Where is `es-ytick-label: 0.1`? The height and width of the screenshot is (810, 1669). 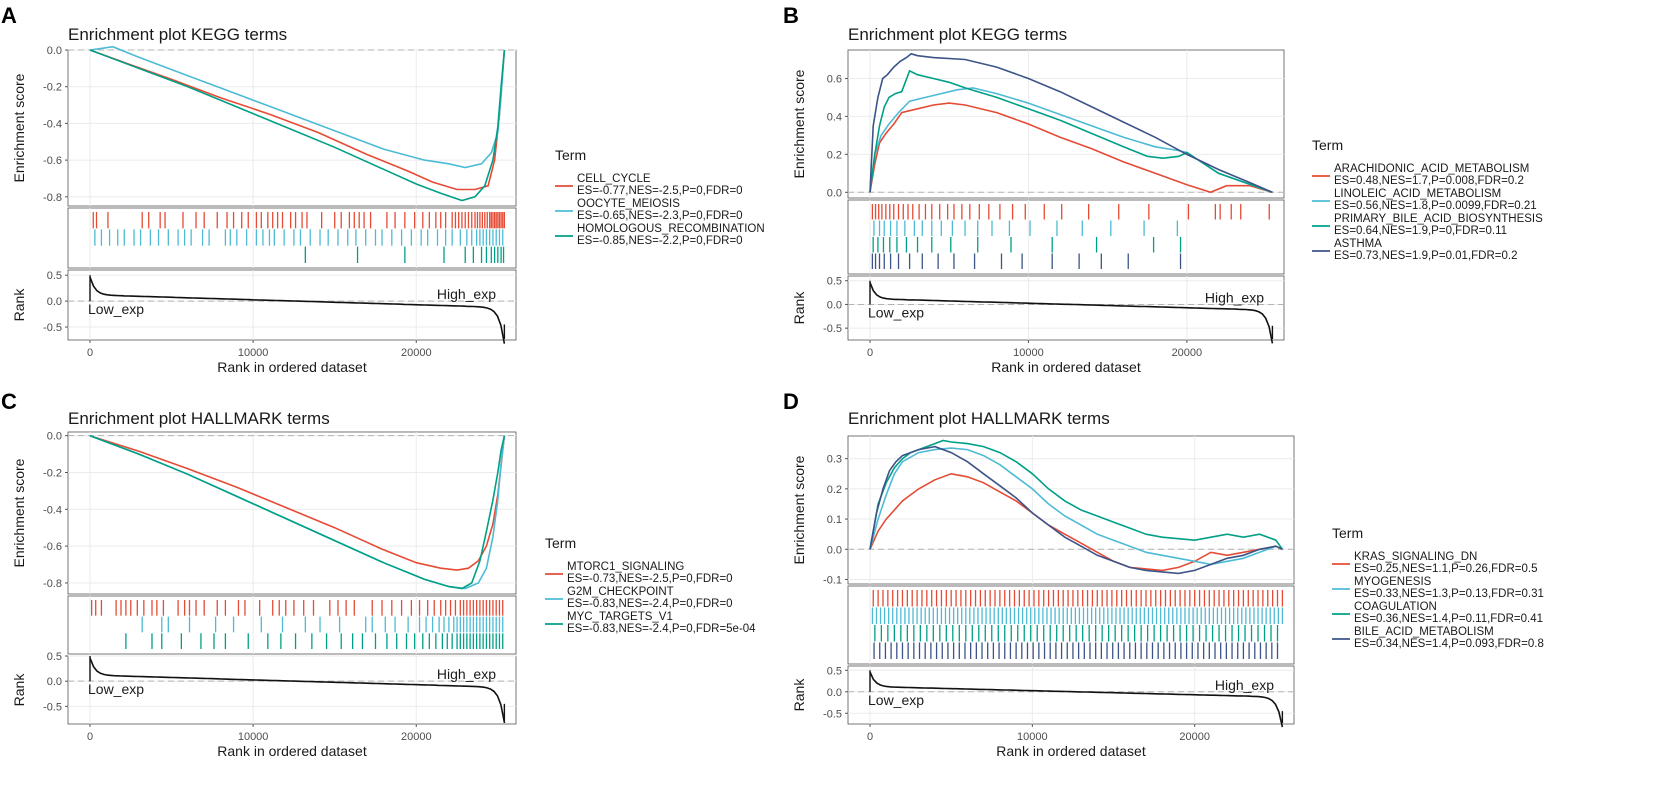
es-ytick-label: 0.1 is located at coordinates (834, 520).